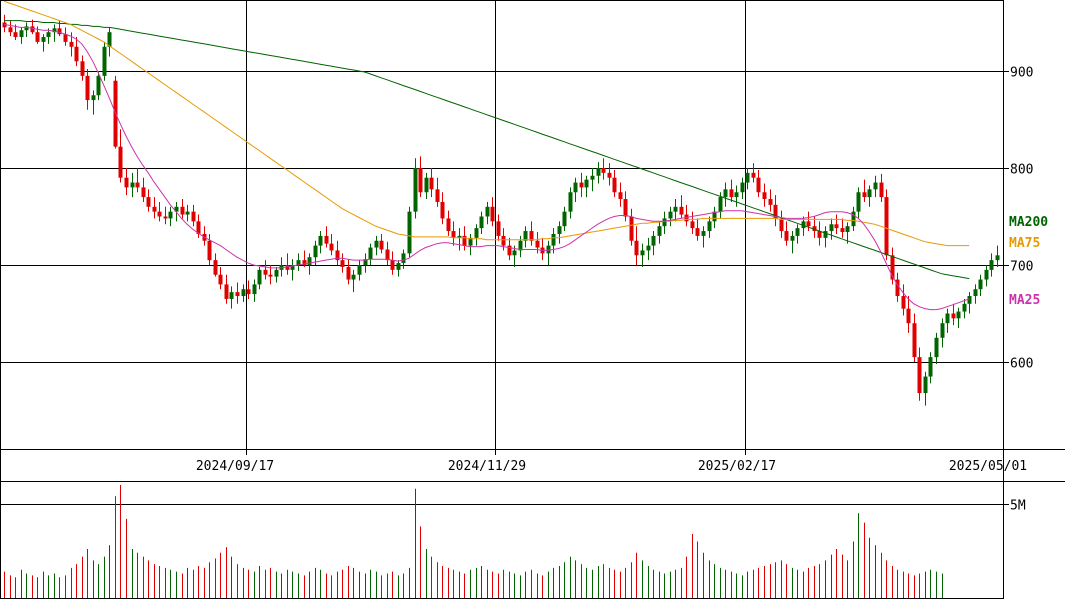 This screenshot has height=604, width=1065. What do you see at coordinates (1024, 243) in the screenshot?
I see `legend-ma75: MA75` at bounding box center [1024, 243].